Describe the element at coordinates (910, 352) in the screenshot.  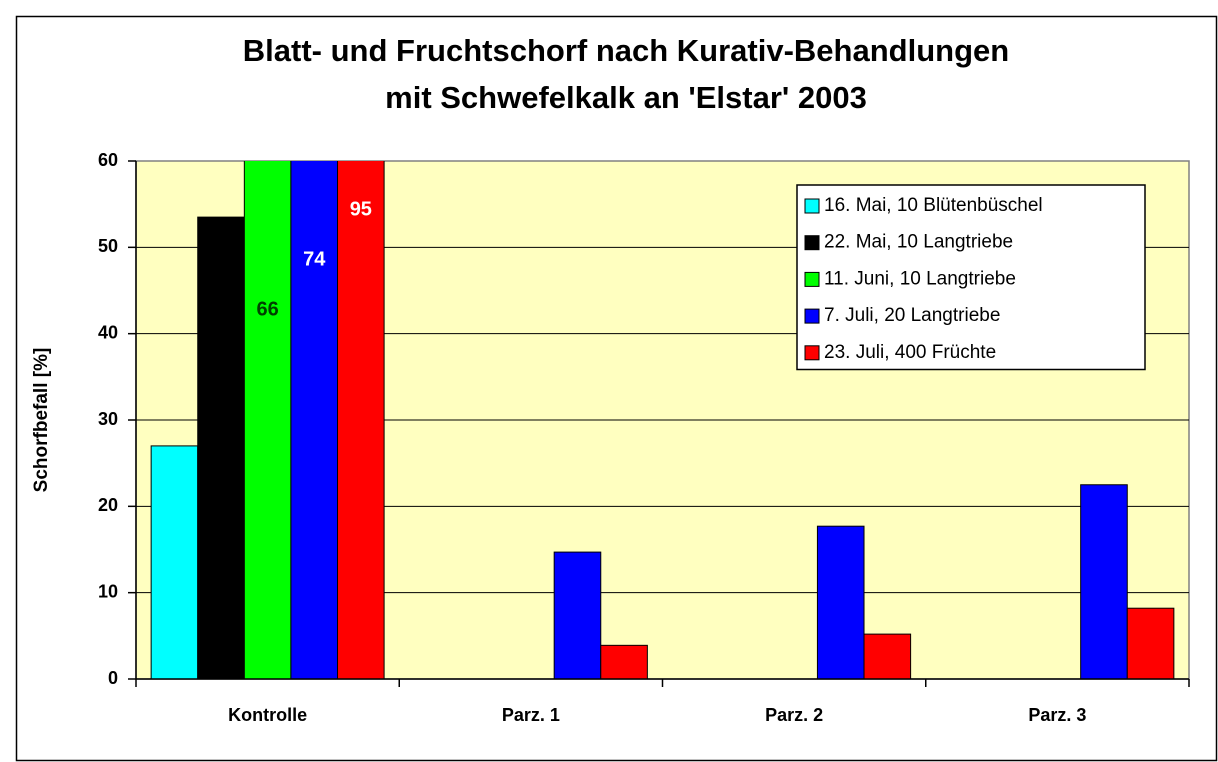
I see `legend-label: 23. Juli, 400 Früchte` at that location.